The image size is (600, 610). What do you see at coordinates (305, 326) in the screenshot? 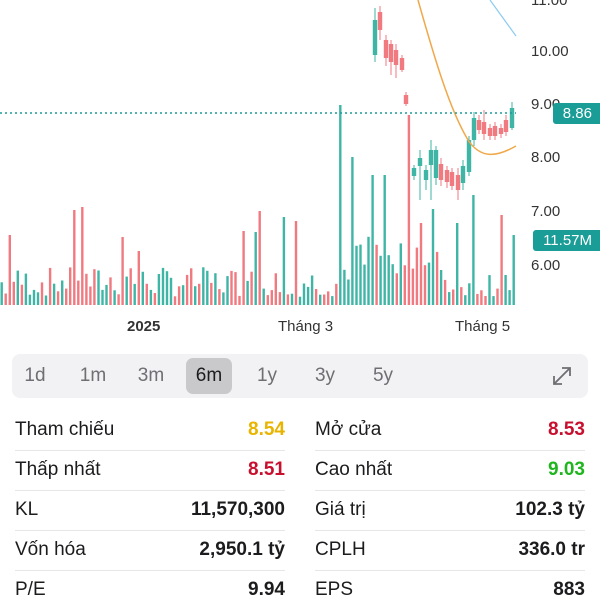
I see `x-tick-label: Tháng 3` at bounding box center [305, 326].